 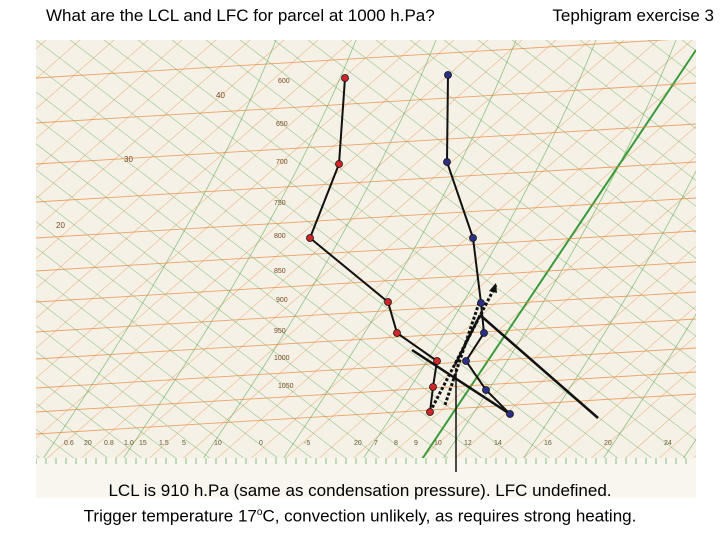 I want to click on saturated-adiabat-line, so click(x=635, y=405).